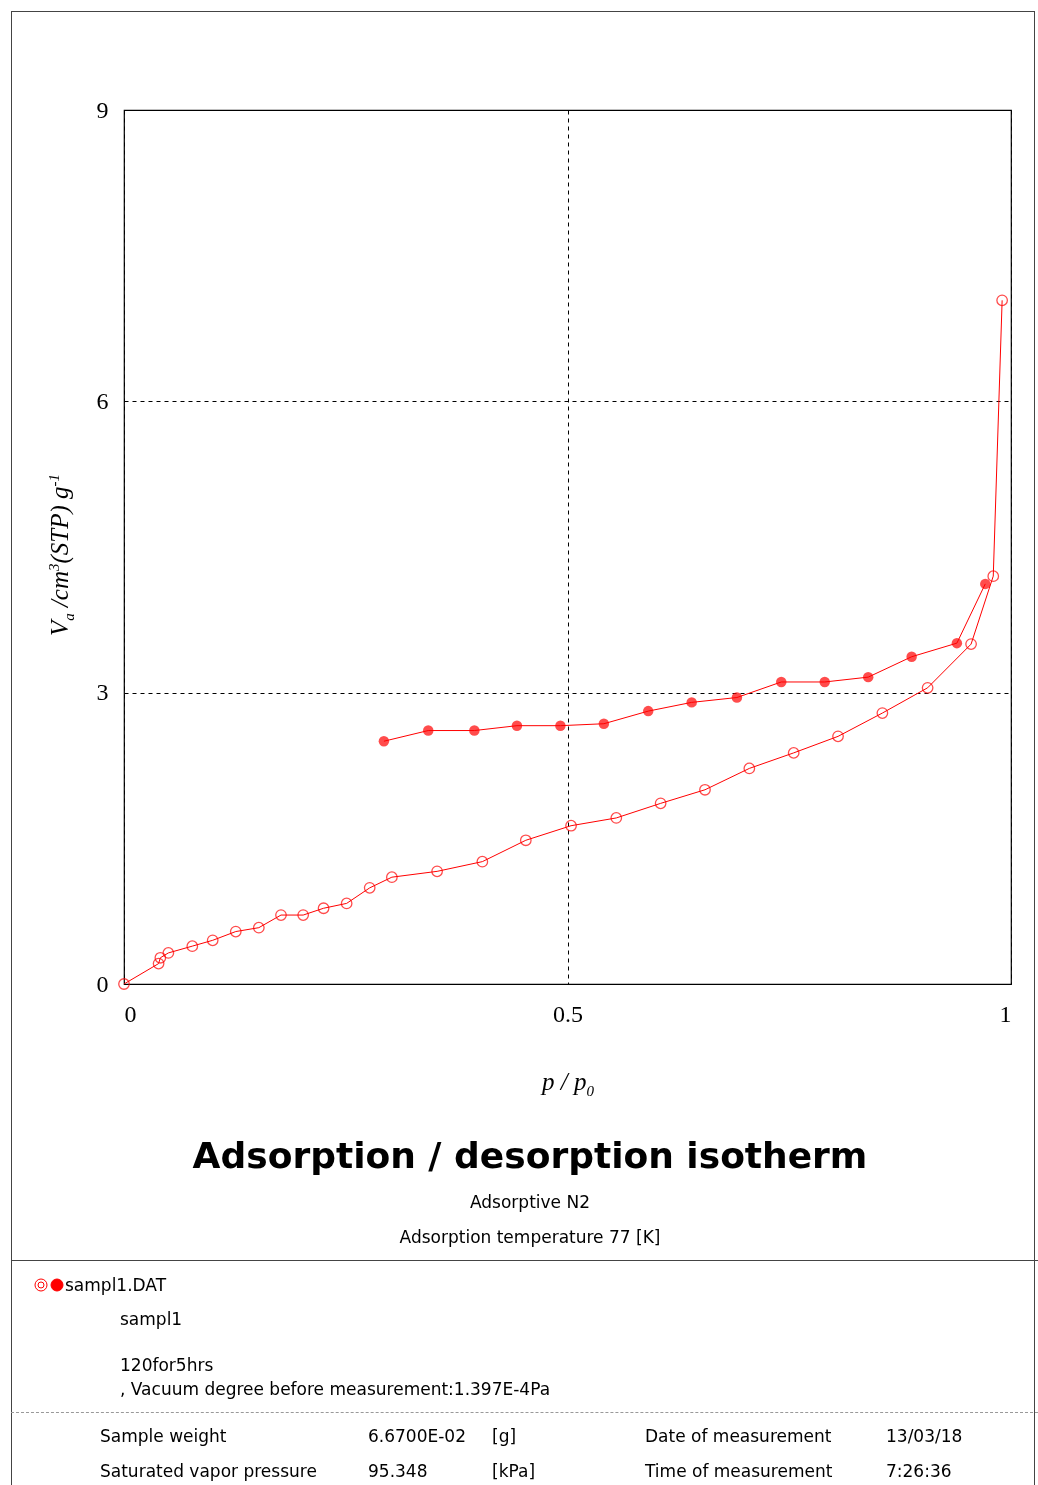 The image size is (1038, 1485). I want to click on text: , Vacuum degree before measurement:1.397E-4Pa, so click(335, 1389).